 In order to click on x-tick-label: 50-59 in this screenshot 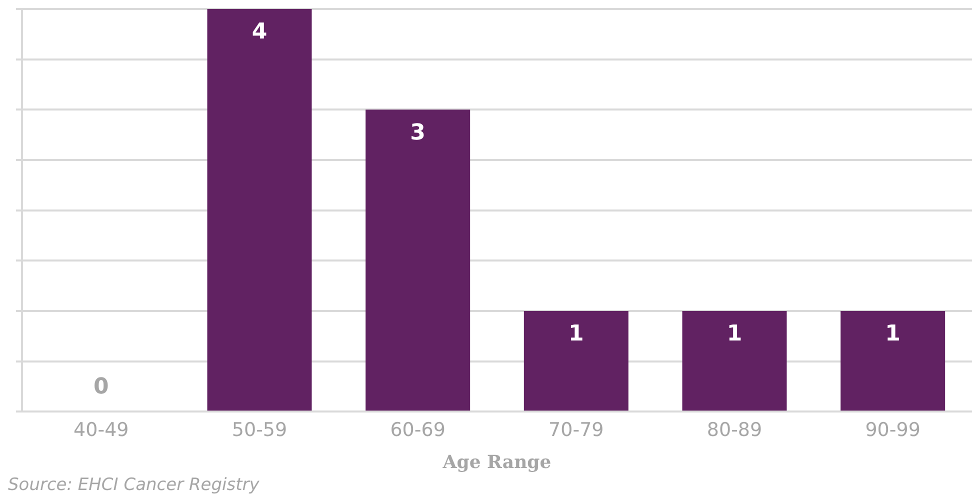, I will do `click(260, 429)`.